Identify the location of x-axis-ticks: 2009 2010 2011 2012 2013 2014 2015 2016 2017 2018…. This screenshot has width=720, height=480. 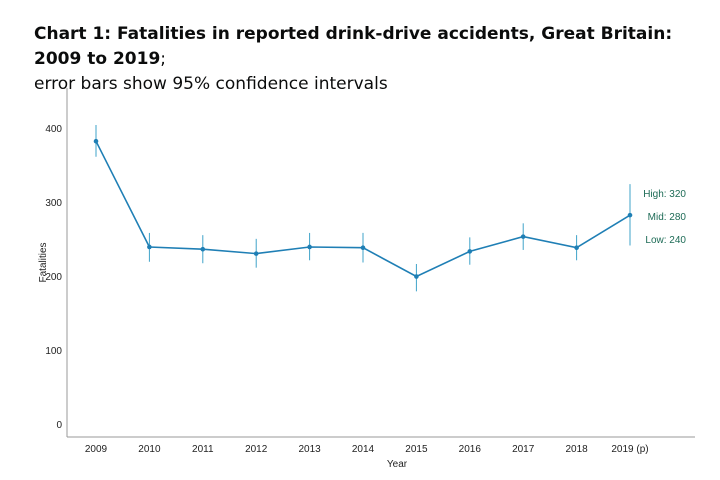
(367, 449).